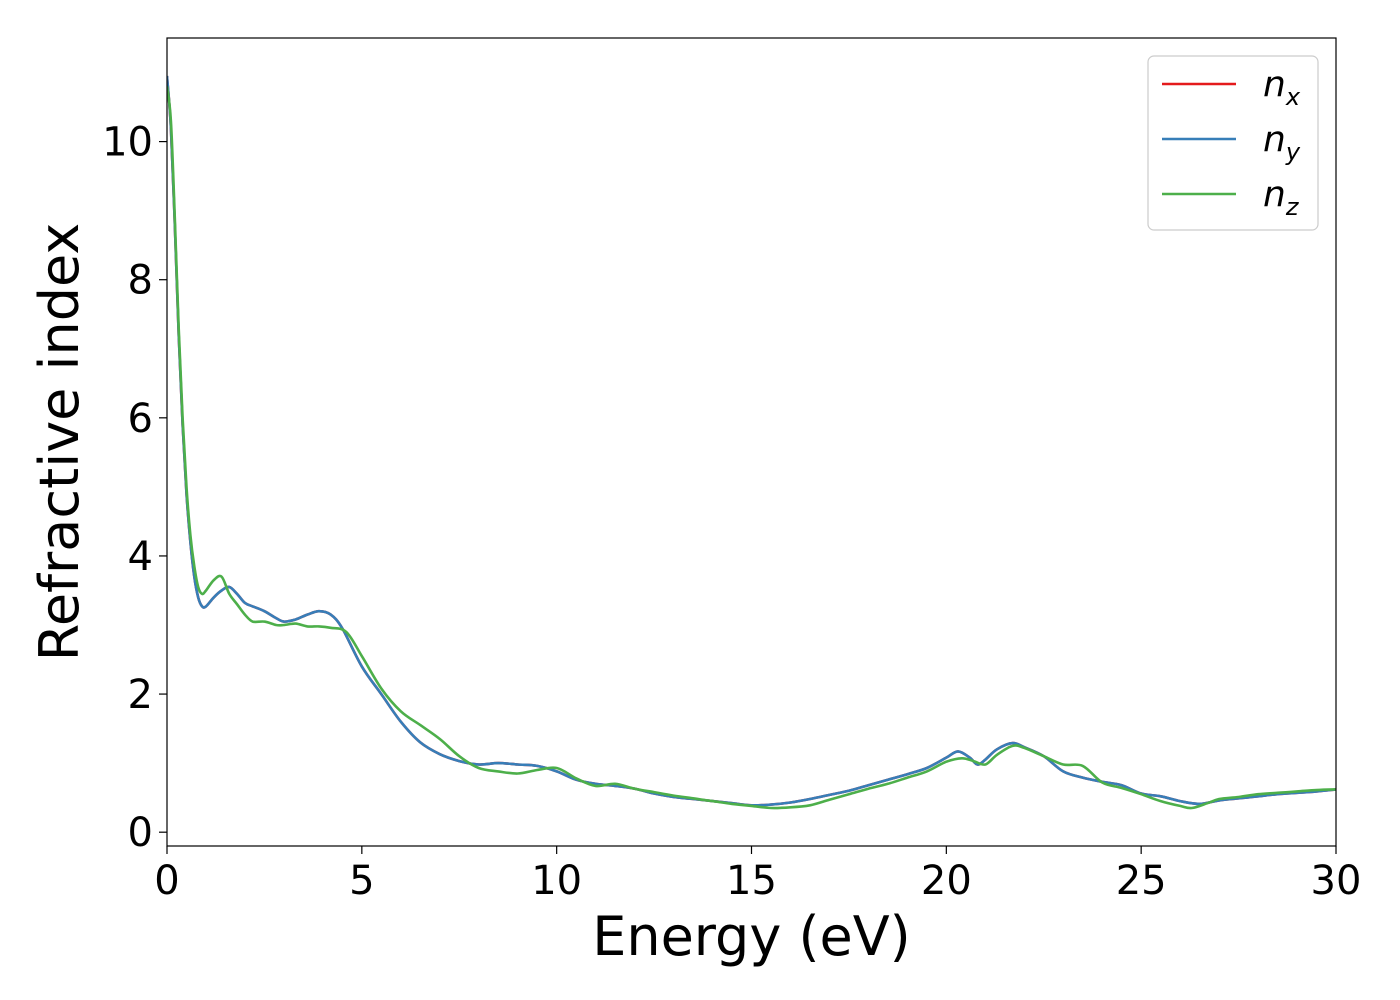  What do you see at coordinates (140, 557) in the screenshot?
I see `y-tick-label: 4` at bounding box center [140, 557].